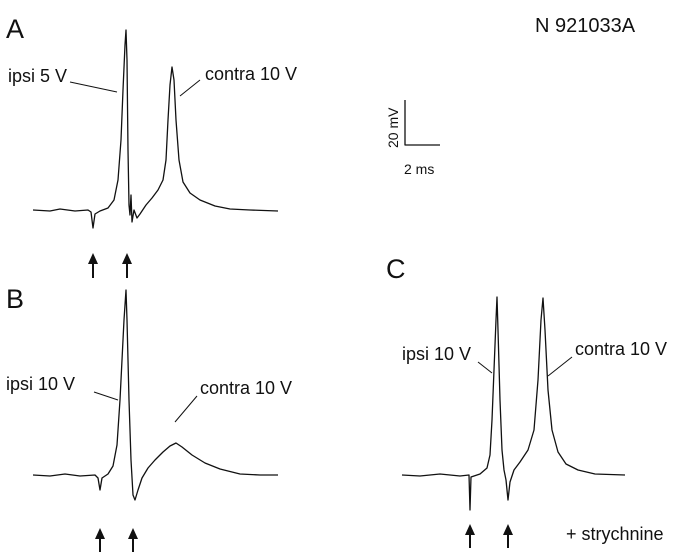 This screenshot has height=555, width=687. What do you see at coordinates (396, 269) in the screenshot?
I see `panel-label: C` at bounding box center [396, 269].